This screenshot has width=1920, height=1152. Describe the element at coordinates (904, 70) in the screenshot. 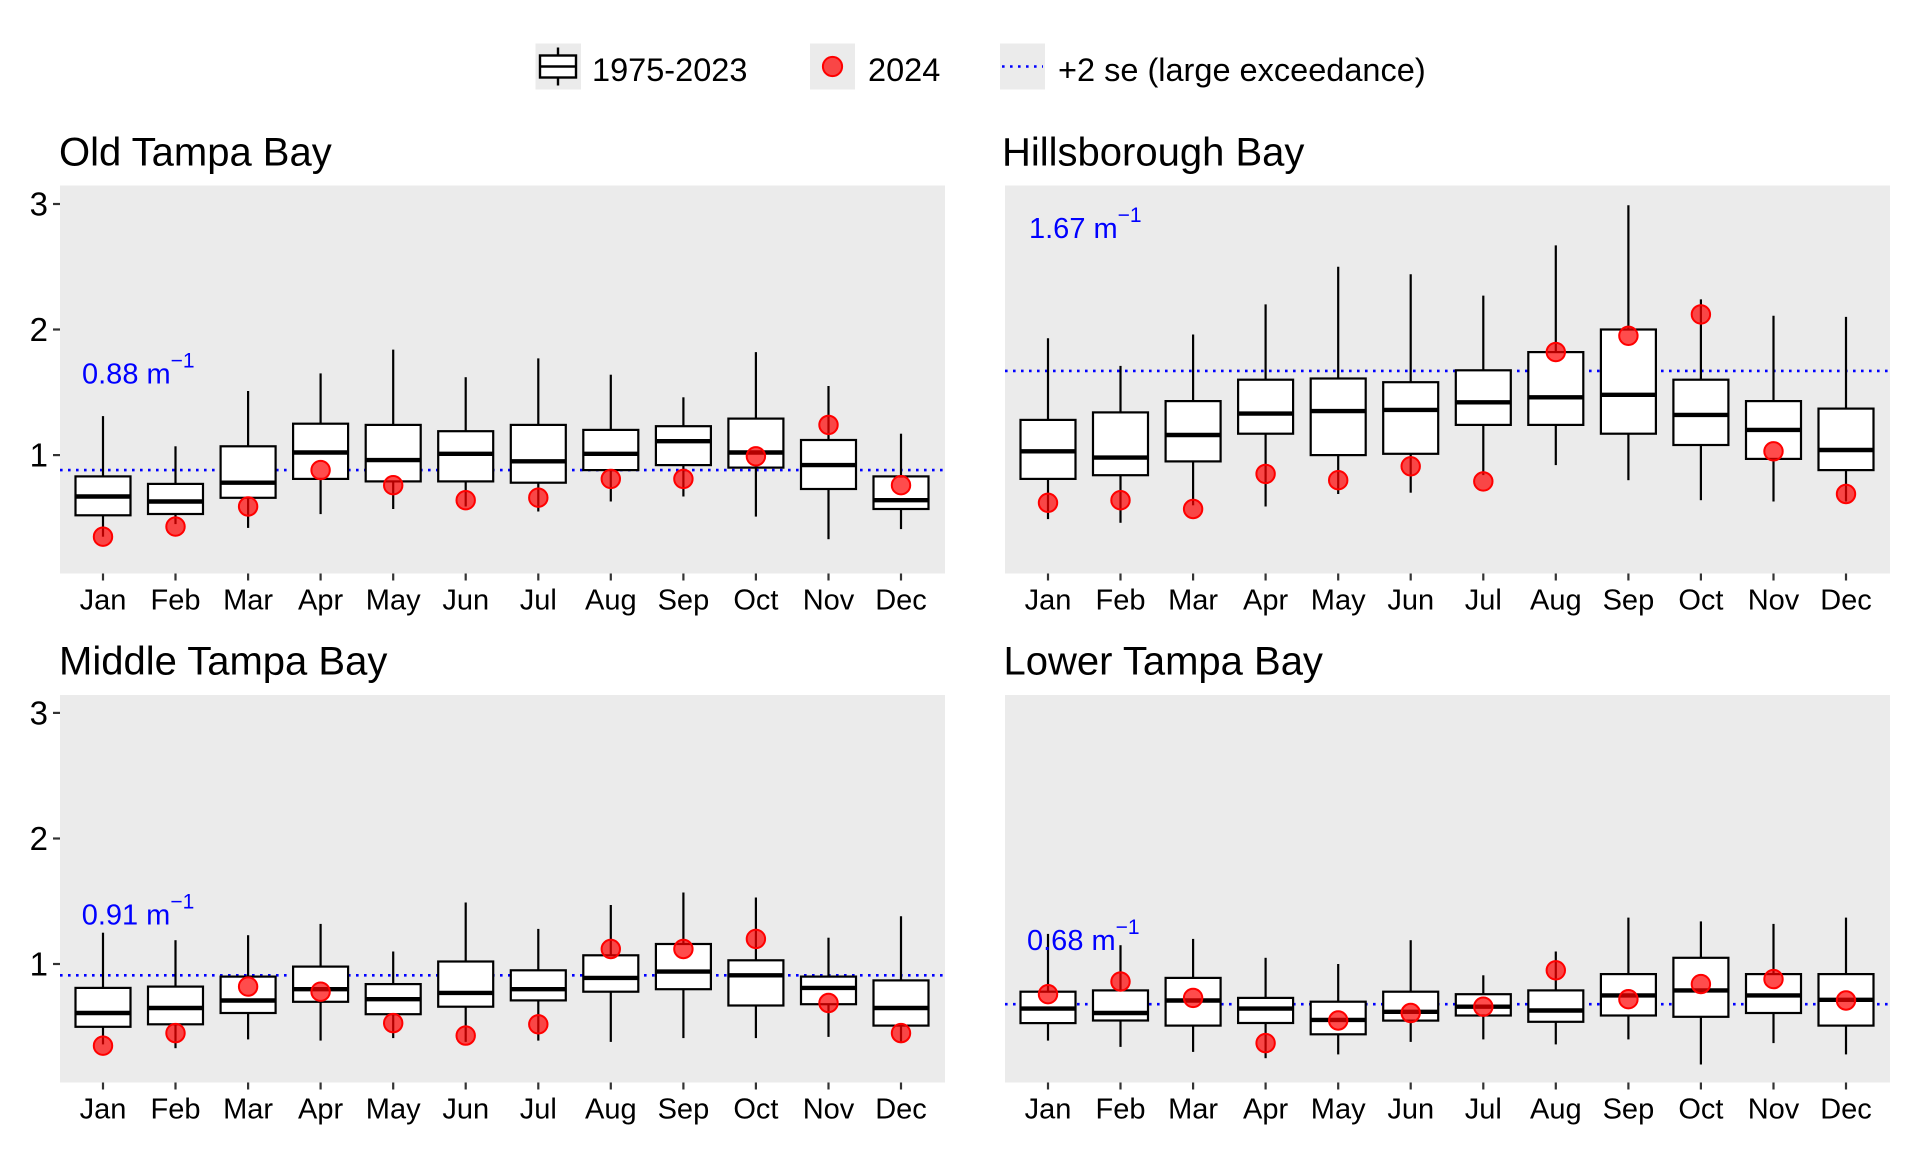

I see `svg-text: 2024` at that location.